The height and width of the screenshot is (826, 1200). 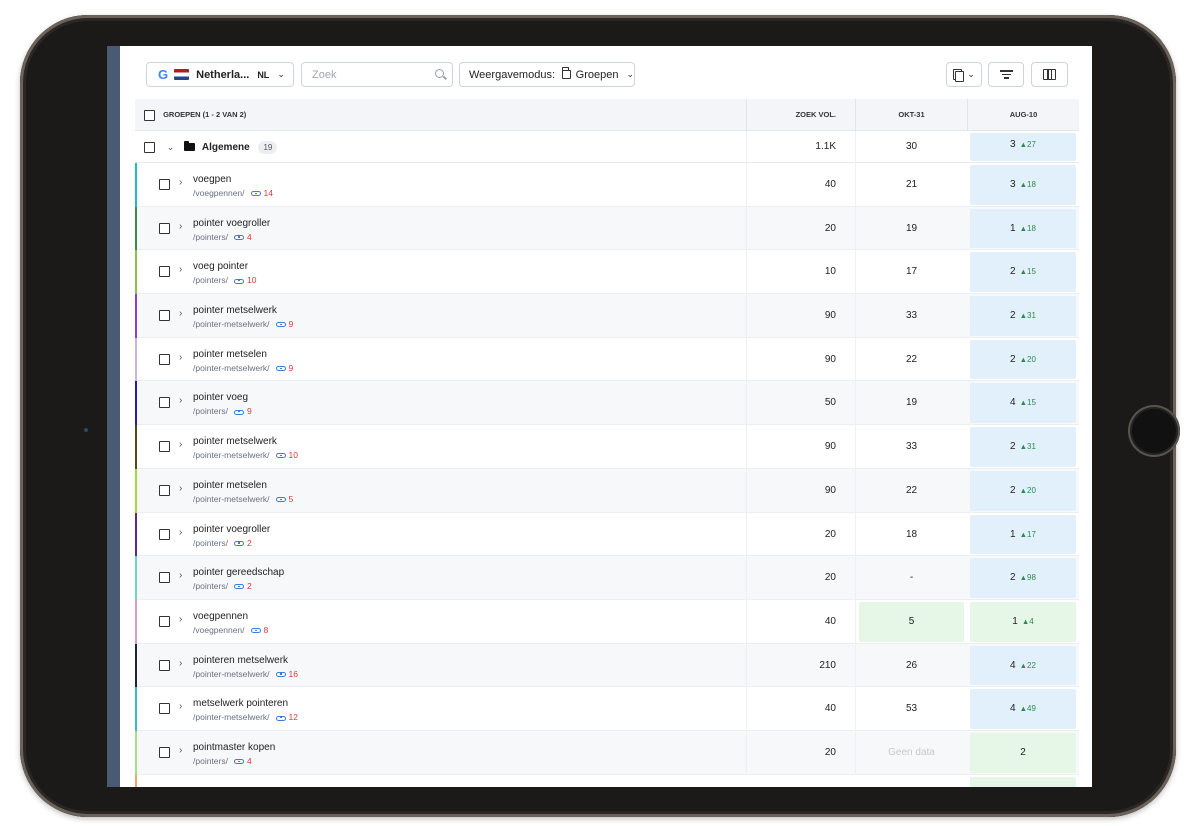 What do you see at coordinates (607, 147) in the screenshot?
I see `group-row: ⌄ Algemene 19 1.1K 30 3 ▲27` at bounding box center [607, 147].